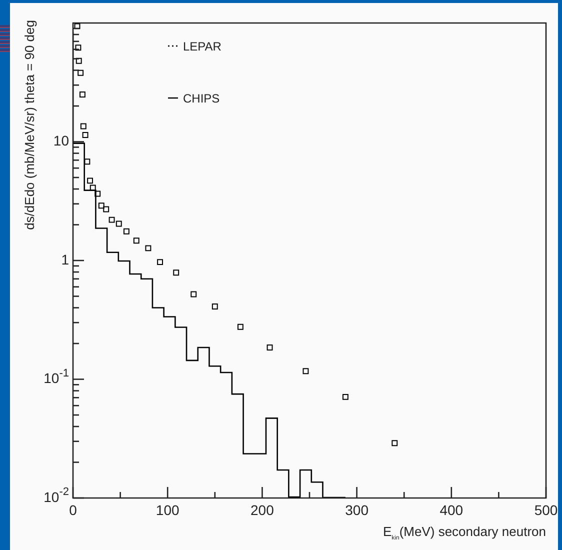 The image size is (562, 550). What do you see at coordinates (61, 140) in the screenshot?
I see `y-tick-label: 10` at bounding box center [61, 140].